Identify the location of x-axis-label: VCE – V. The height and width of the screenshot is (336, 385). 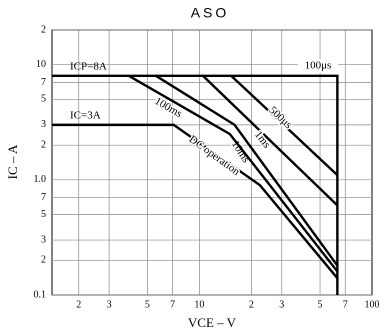
(212, 322).